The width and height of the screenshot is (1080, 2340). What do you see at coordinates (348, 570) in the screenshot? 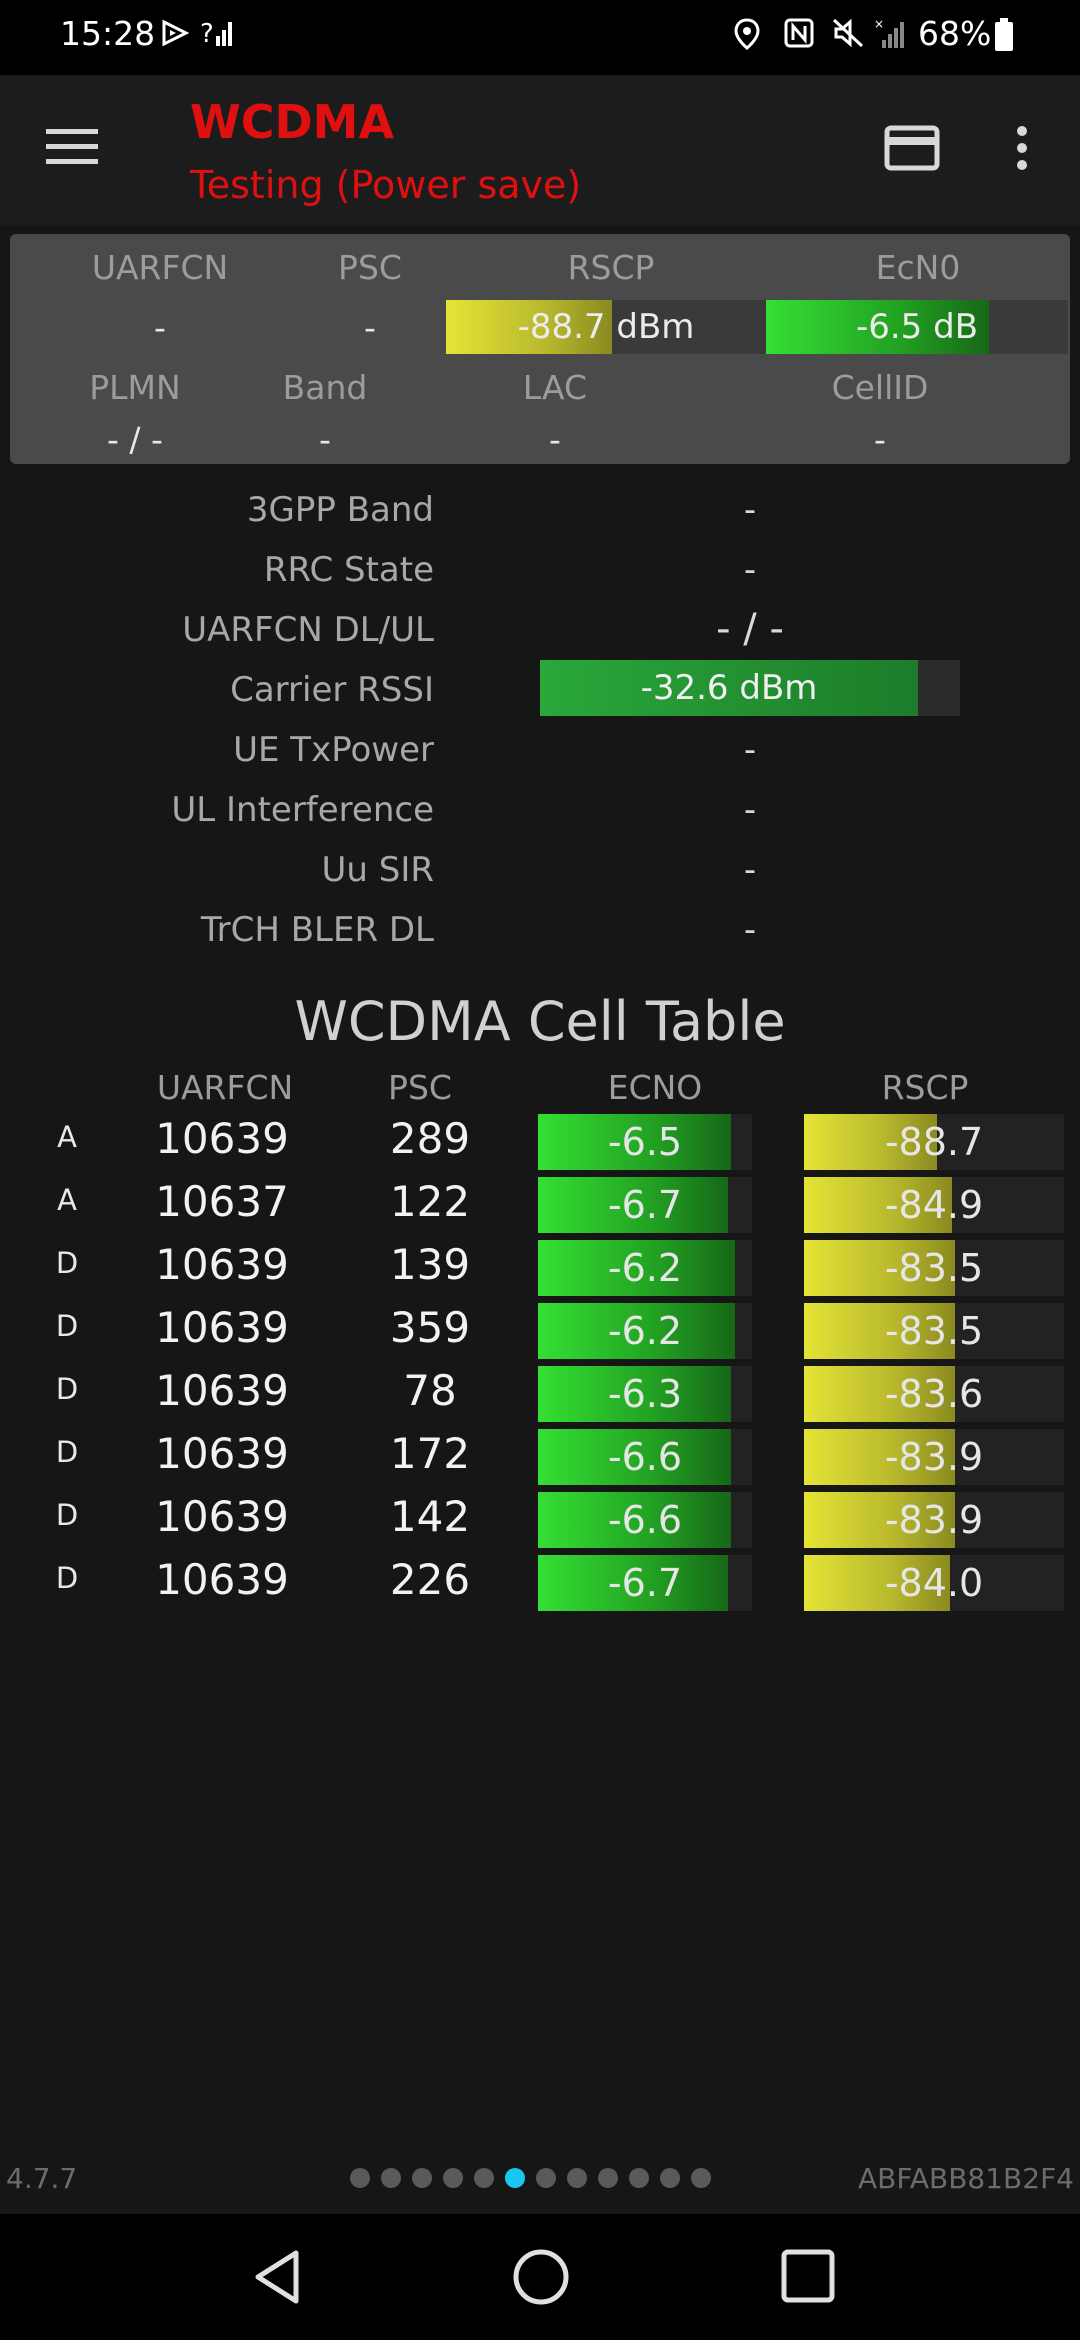
I see `label-rrc-state: RRC State` at bounding box center [348, 570].